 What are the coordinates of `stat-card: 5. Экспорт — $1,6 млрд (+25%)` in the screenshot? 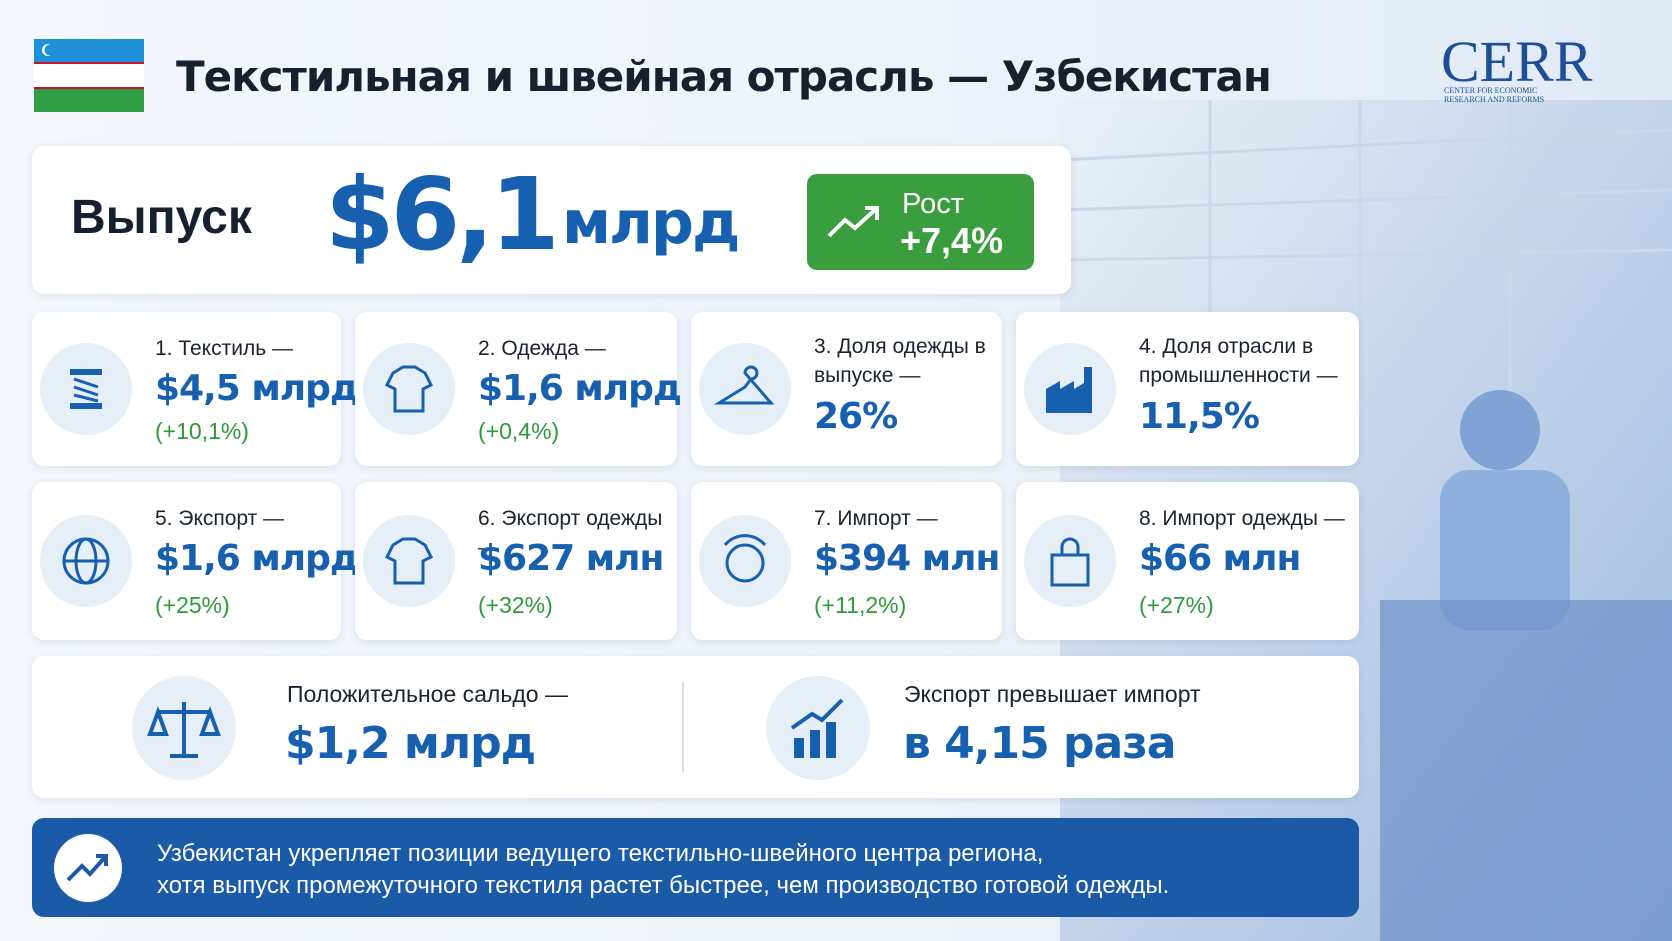 It's located at (195, 561).